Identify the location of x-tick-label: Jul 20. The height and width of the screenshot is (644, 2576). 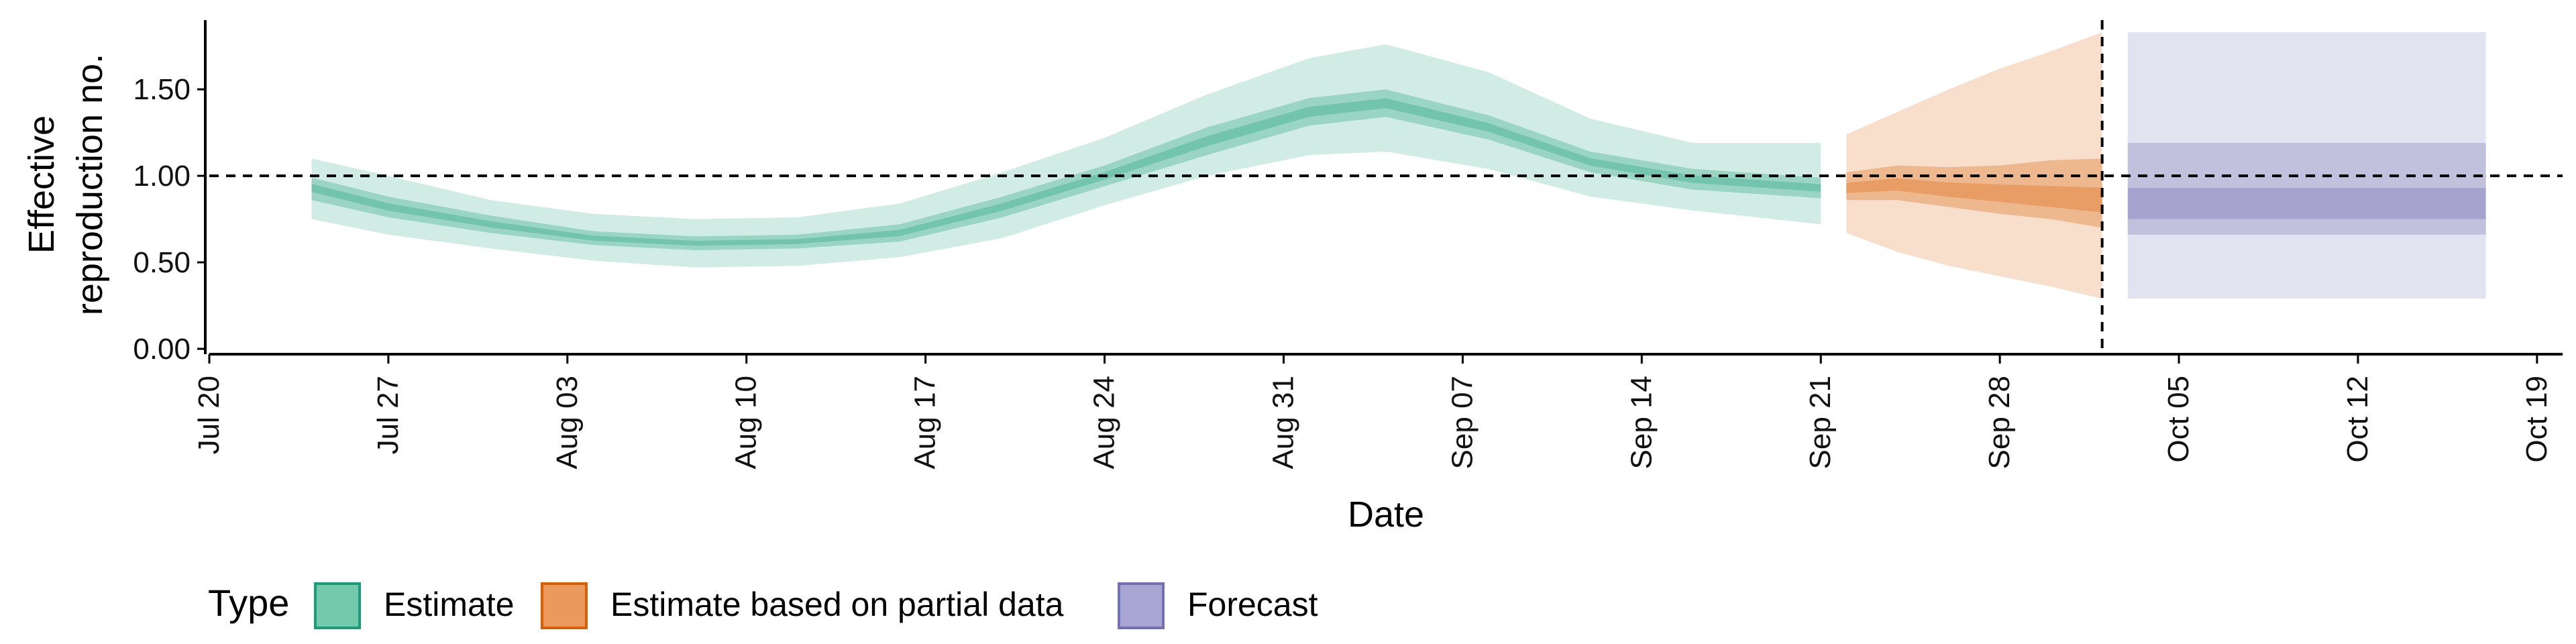
(209, 415).